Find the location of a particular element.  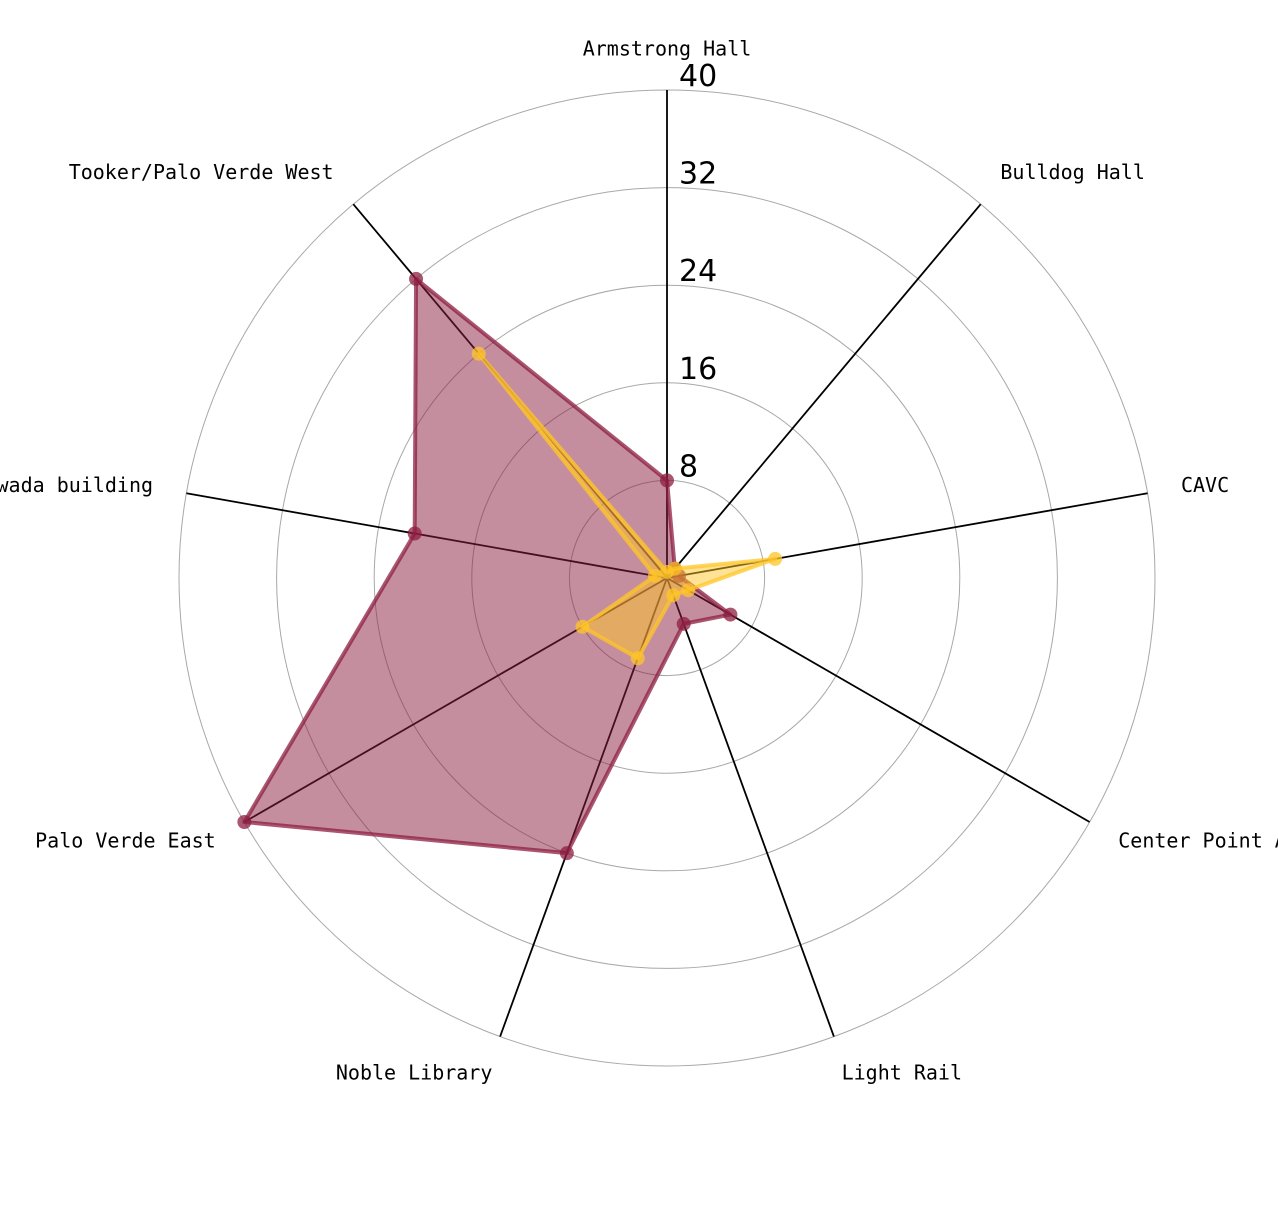

radial-tick-labels: 8 16 24 32 40 is located at coordinates (698, 271).